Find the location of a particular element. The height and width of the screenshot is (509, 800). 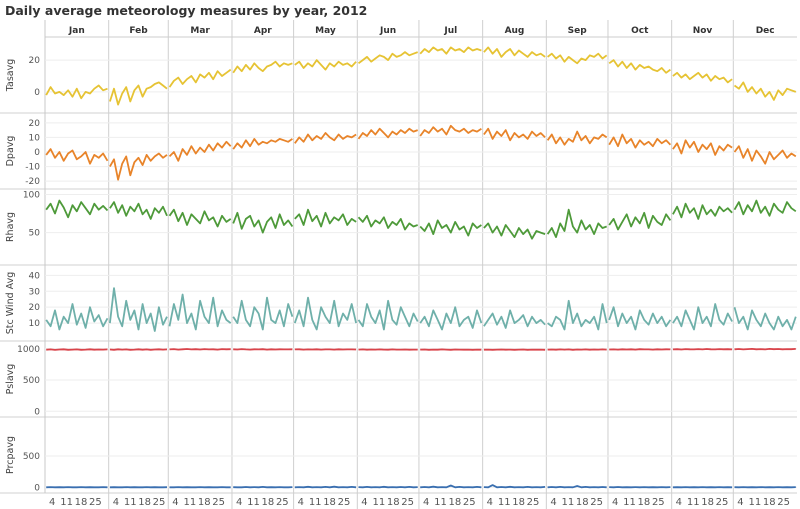

month-label: May is located at coordinates (325, 31).